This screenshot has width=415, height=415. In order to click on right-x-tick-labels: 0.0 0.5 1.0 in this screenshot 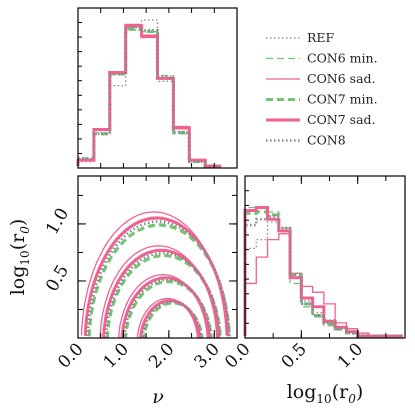, I will do `click(294, 355)`.